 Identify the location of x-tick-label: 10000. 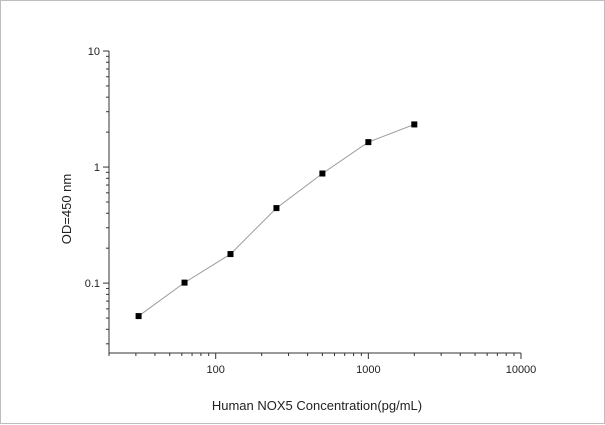
(521, 370).